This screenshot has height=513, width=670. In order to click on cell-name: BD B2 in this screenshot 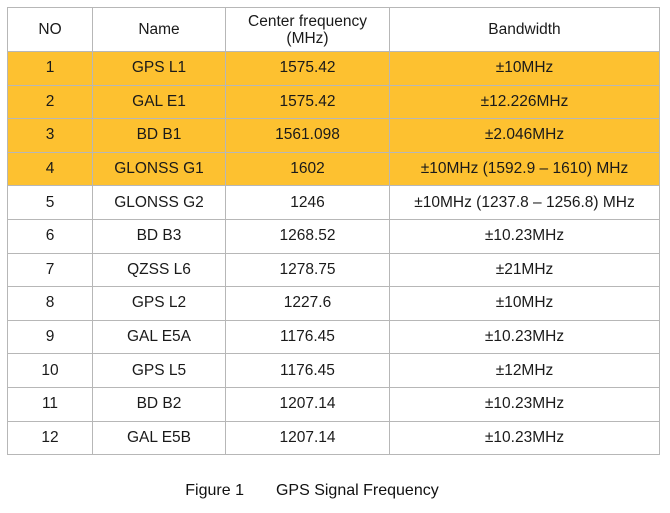, I will do `click(159, 404)`.